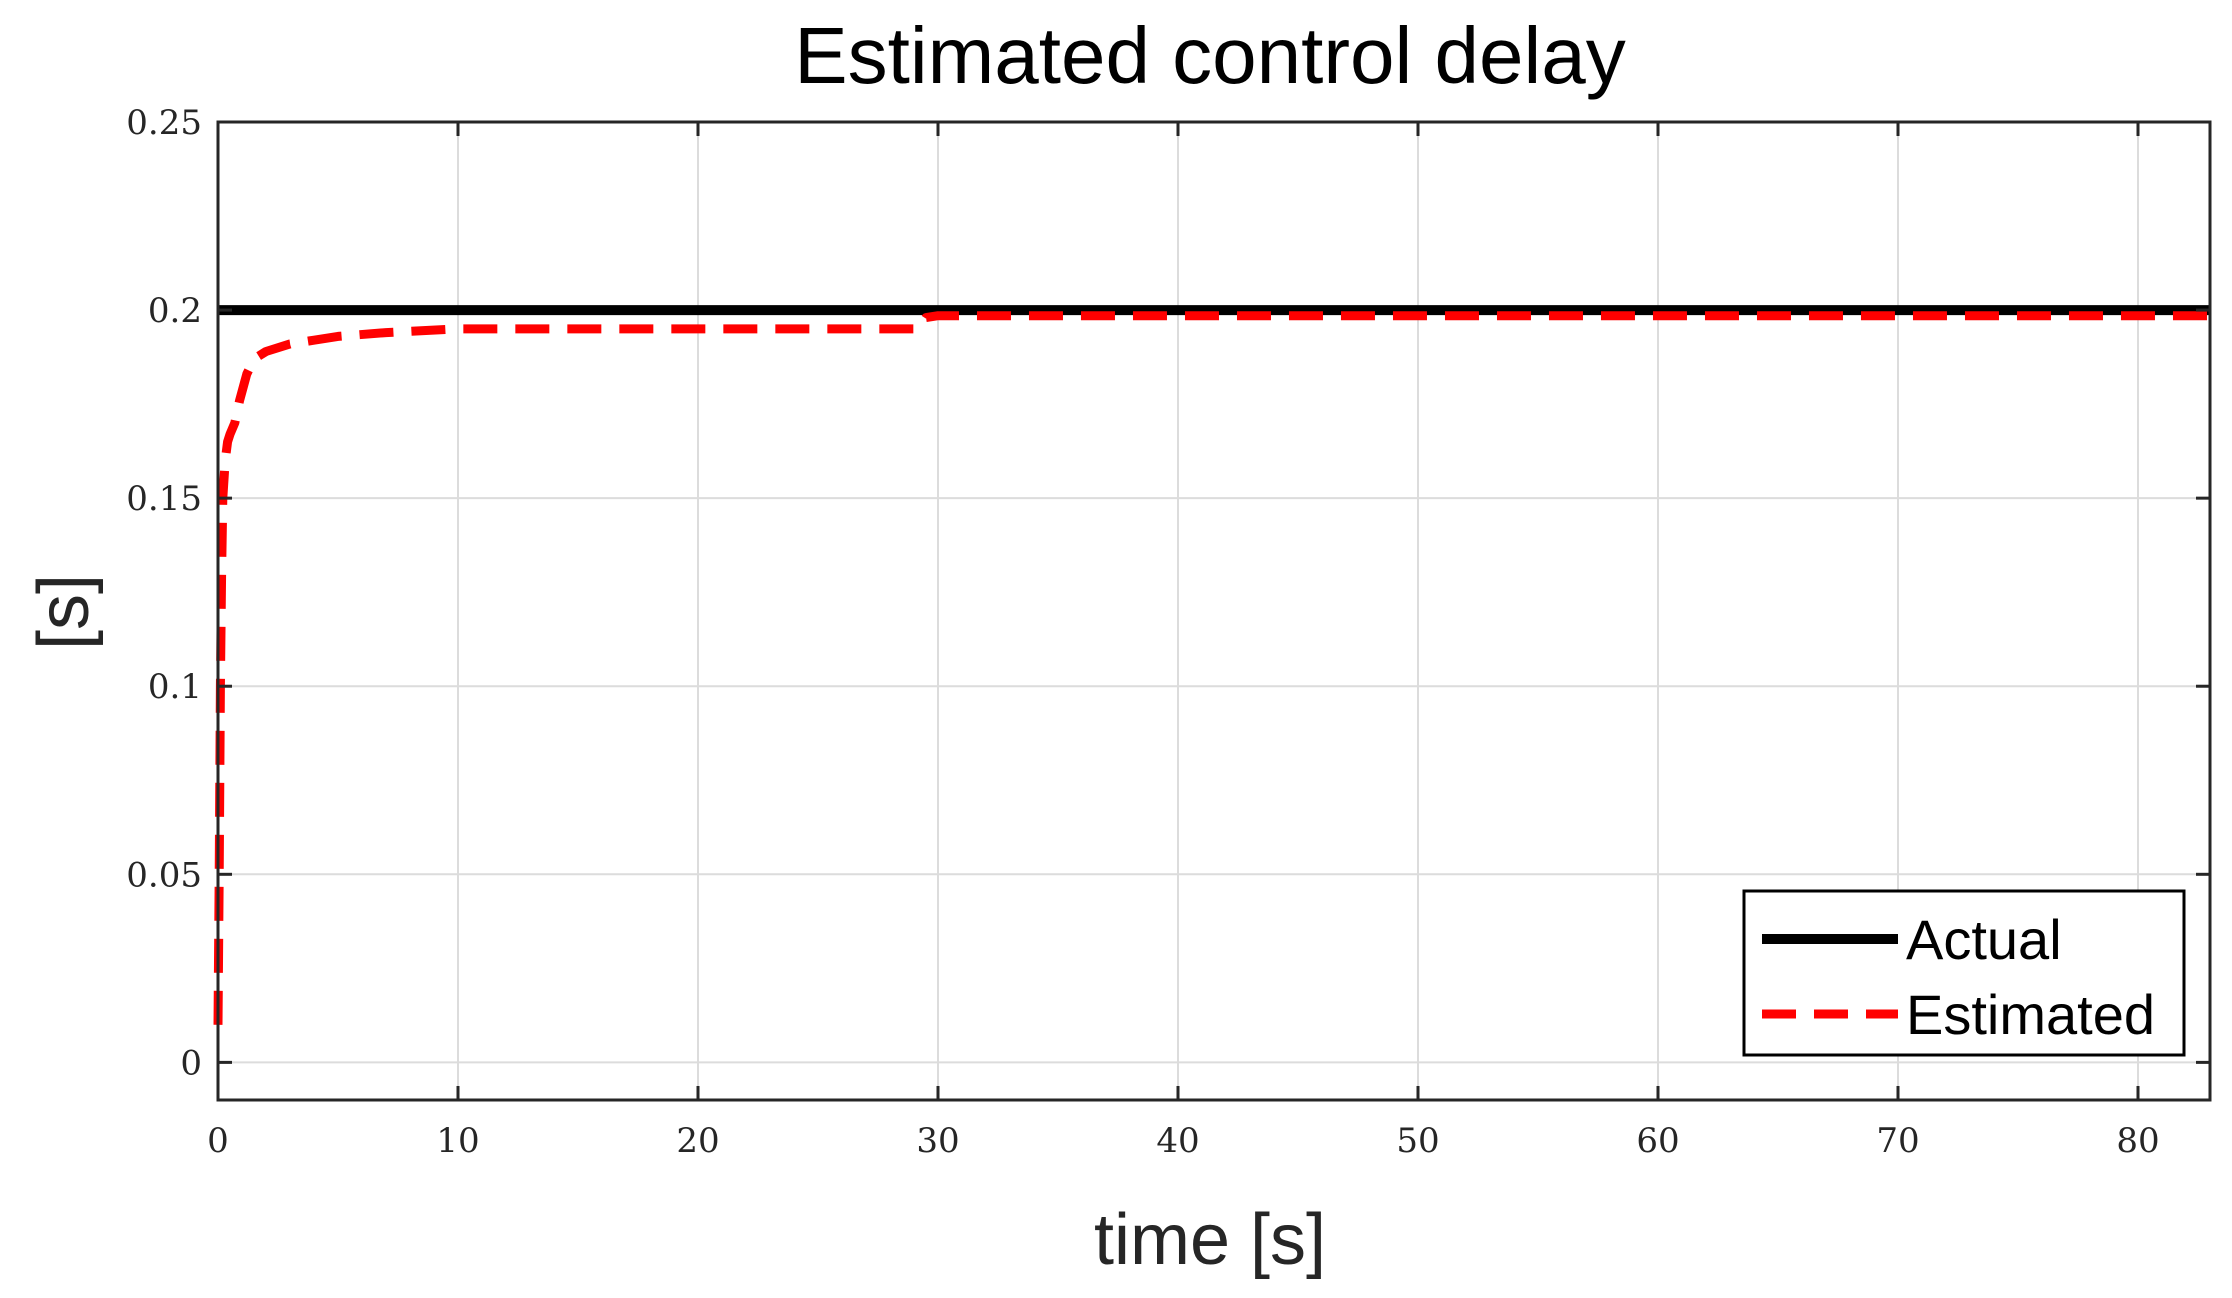  What do you see at coordinates (457, 1141) in the screenshot?
I see `x-tick-label: 10` at bounding box center [457, 1141].